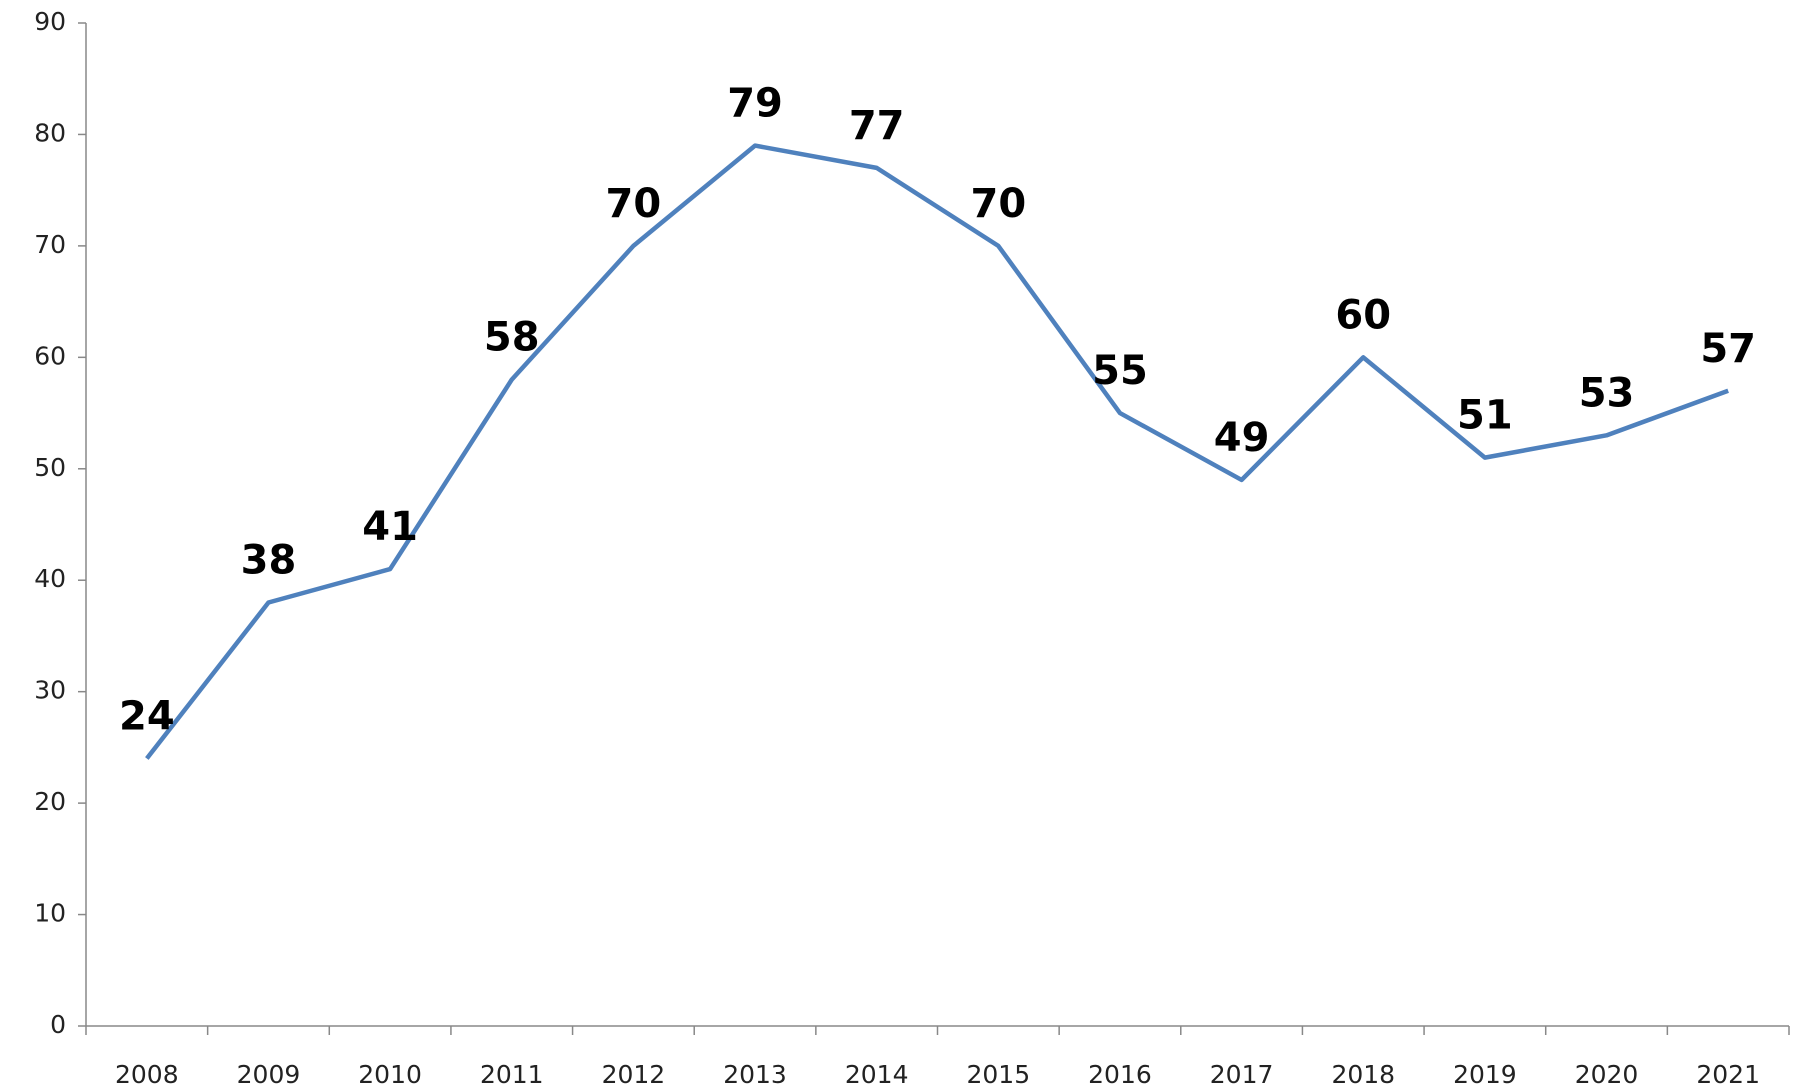 The height and width of the screenshot is (1091, 1796). Describe the element at coordinates (50, 244) in the screenshot. I see `y-tick-label: 70` at that location.